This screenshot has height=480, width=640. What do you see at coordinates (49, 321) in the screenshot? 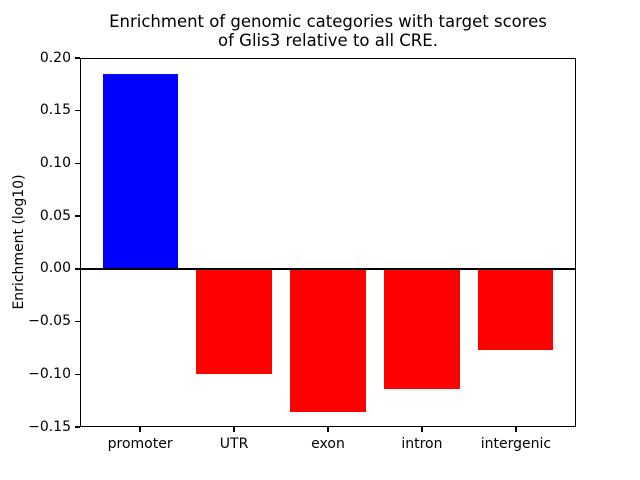
I see `y-tick-label: −0.05` at bounding box center [49, 321].